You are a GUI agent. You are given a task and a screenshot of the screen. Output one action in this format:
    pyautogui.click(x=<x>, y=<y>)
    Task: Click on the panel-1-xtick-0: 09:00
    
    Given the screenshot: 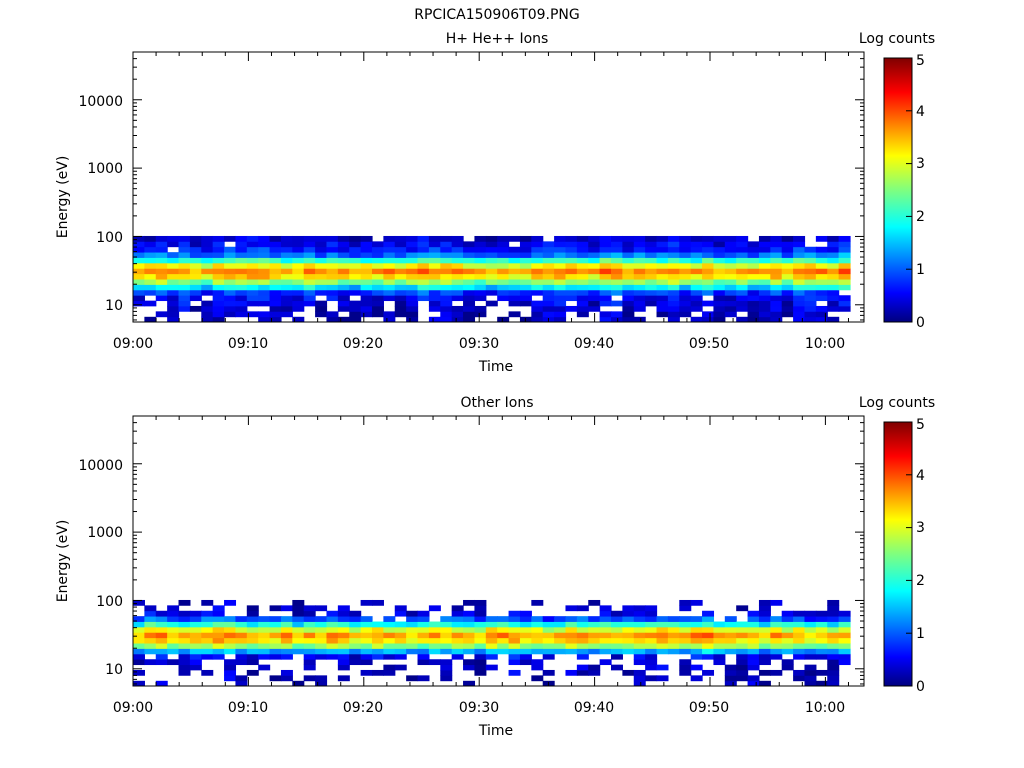 What is the action you would take?
    pyautogui.click(x=133, y=344)
    